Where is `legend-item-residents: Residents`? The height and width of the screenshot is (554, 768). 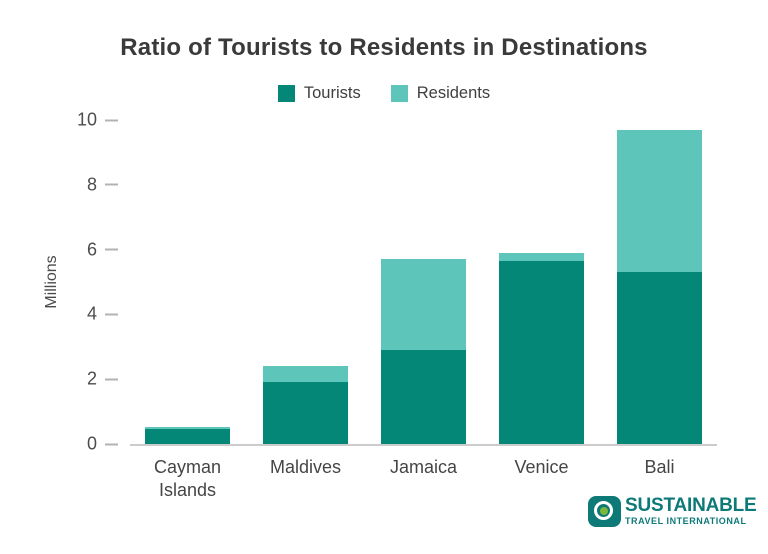
legend-item-residents: Residents is located at coordinates (440, 93).